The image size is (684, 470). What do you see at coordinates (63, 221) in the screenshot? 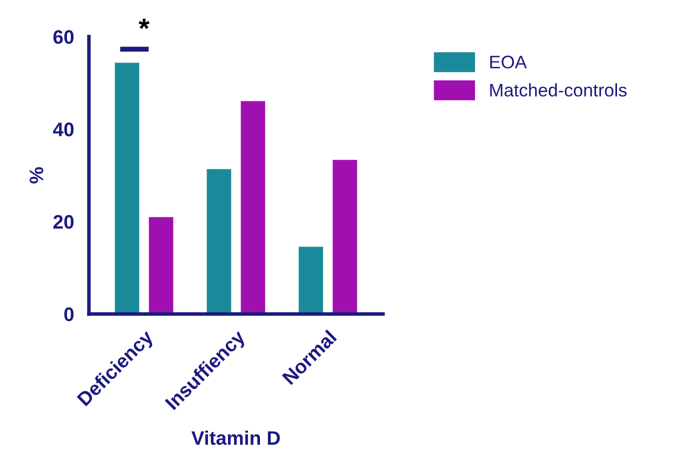
I see `y-tick-label: 20` at bounding box center [63, 221].